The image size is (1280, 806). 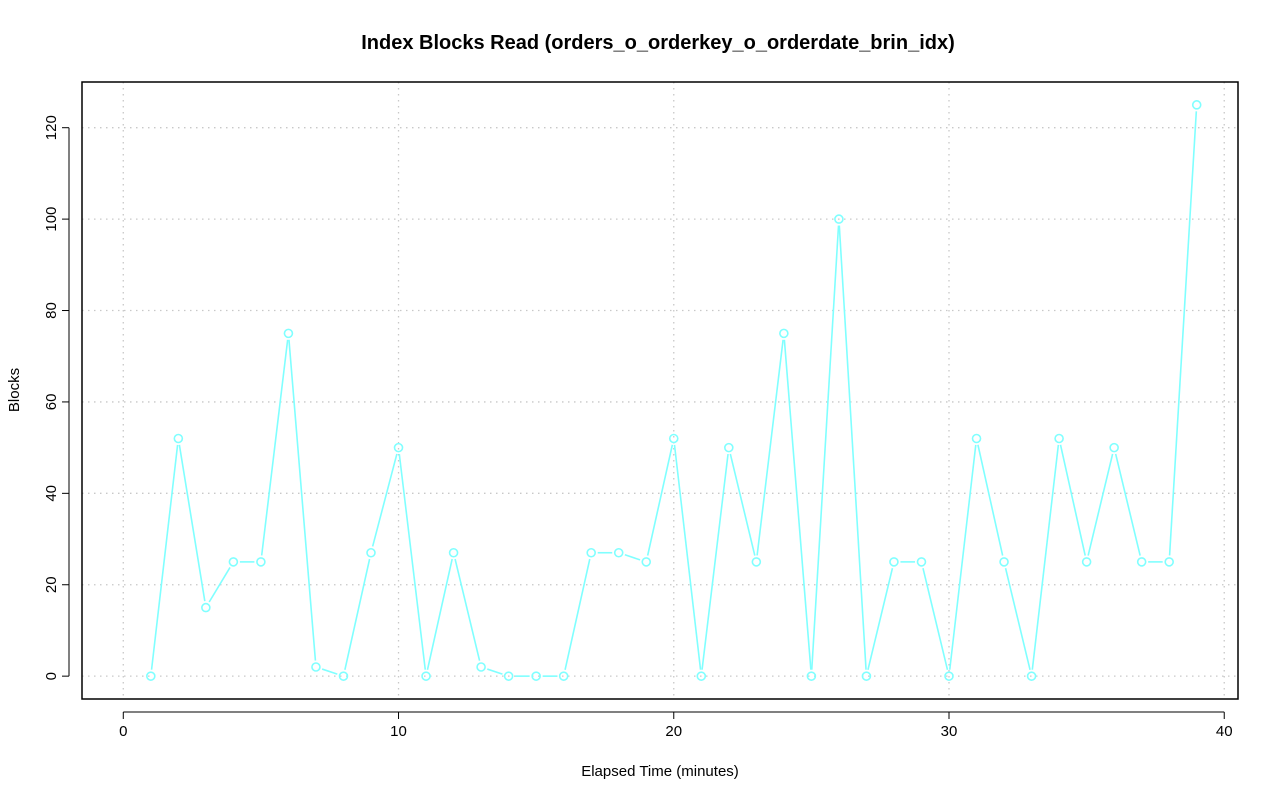 I want to click on x-tick-label: 40, so click(x=1224, y=731).